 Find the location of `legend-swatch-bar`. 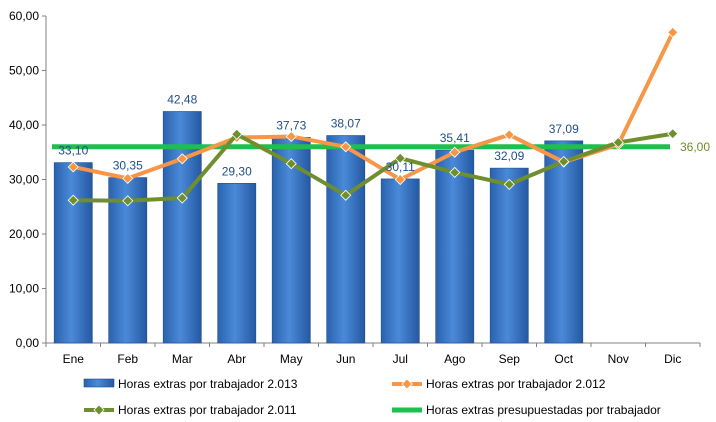

legend-swatch-bar is located at coordinates (99, 383).